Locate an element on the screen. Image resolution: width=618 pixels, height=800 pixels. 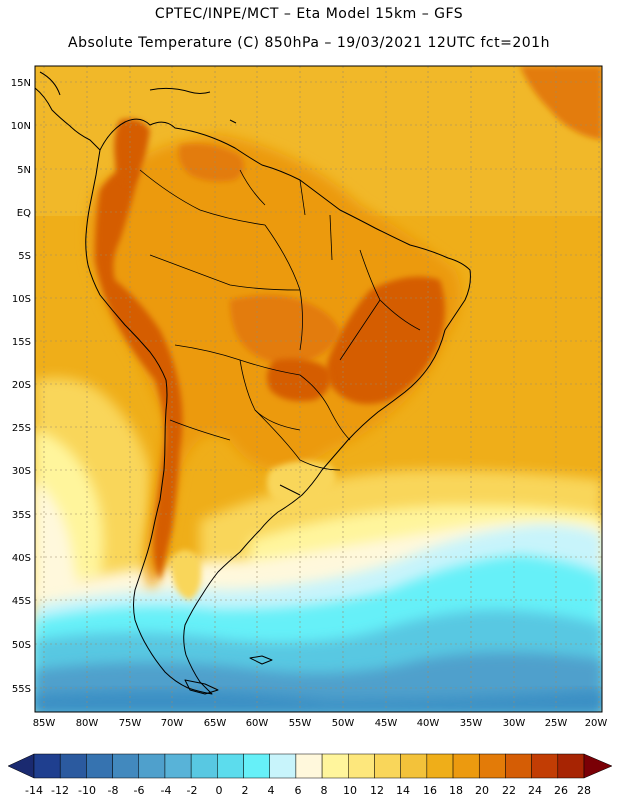
colorbar-label: 2 is located at coordinates (245, 790).